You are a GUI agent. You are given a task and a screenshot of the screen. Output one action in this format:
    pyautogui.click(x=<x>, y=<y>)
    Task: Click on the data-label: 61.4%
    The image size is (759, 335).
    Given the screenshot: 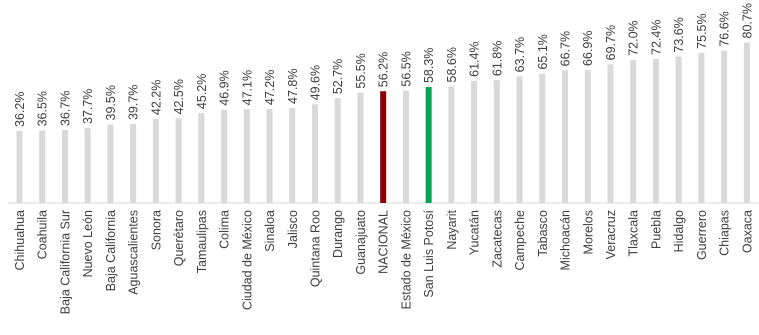 What is the action you would take?
    pyautogui.click(x=475, y=58)
    